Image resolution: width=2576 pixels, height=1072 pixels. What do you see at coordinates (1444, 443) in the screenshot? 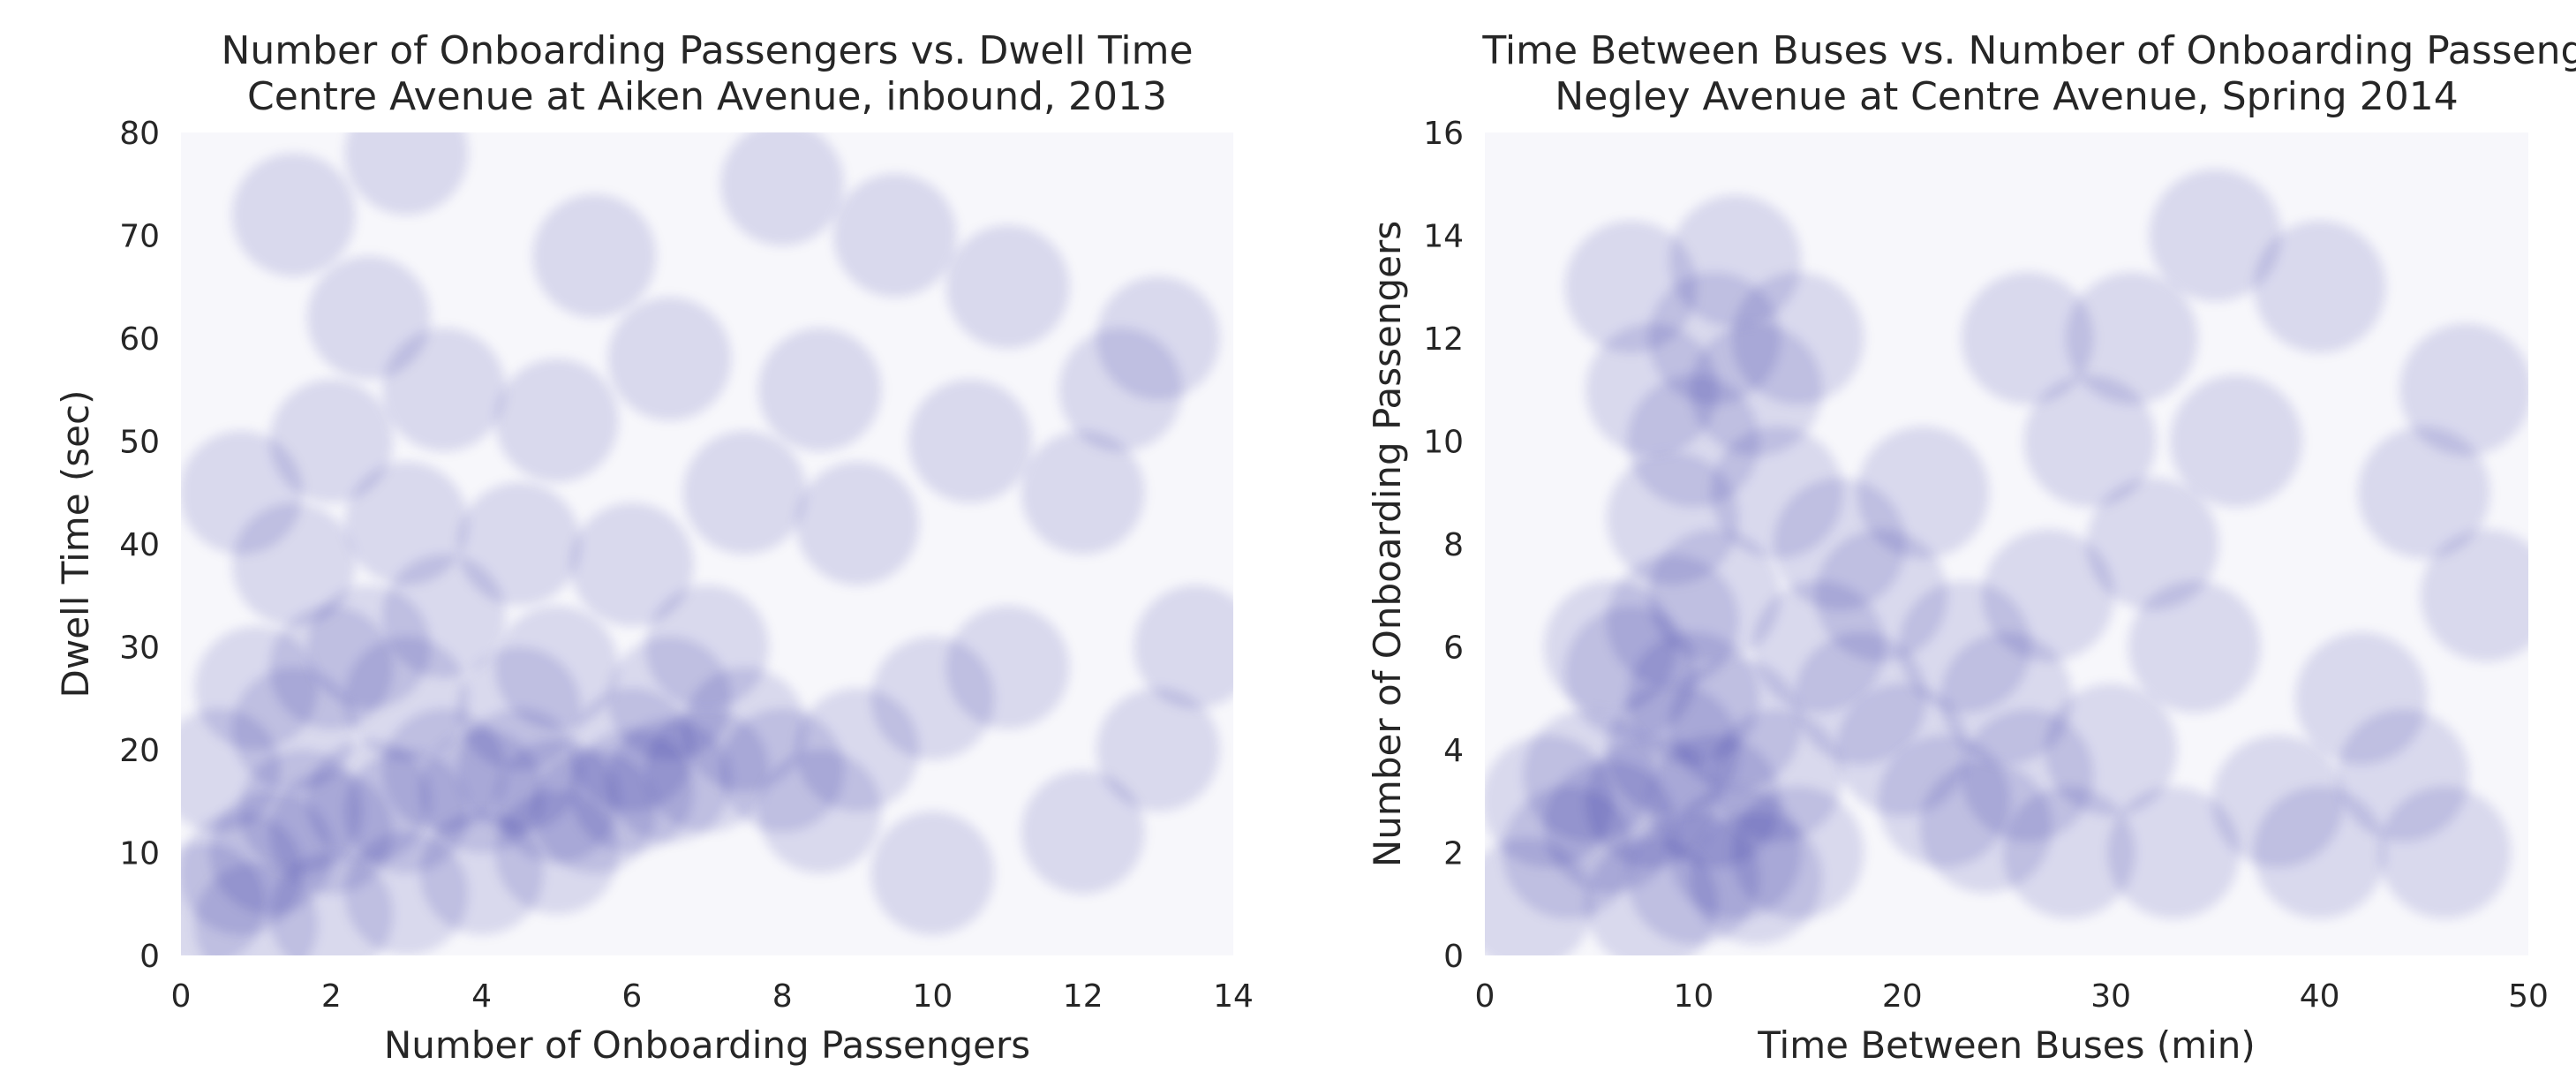
I see `chart-right-y-tick-label: 10` at bounding box center [1444, 443].